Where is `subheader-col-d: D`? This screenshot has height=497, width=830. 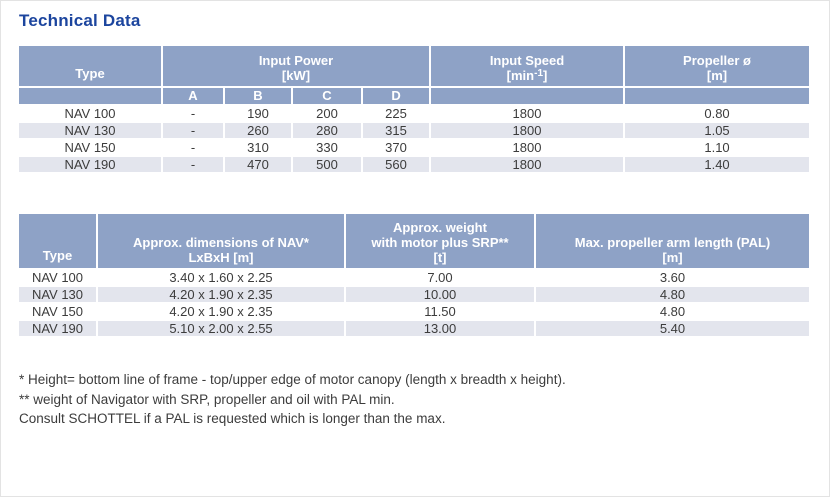
subheader-col-d: D is located at coordinates (396, 96).